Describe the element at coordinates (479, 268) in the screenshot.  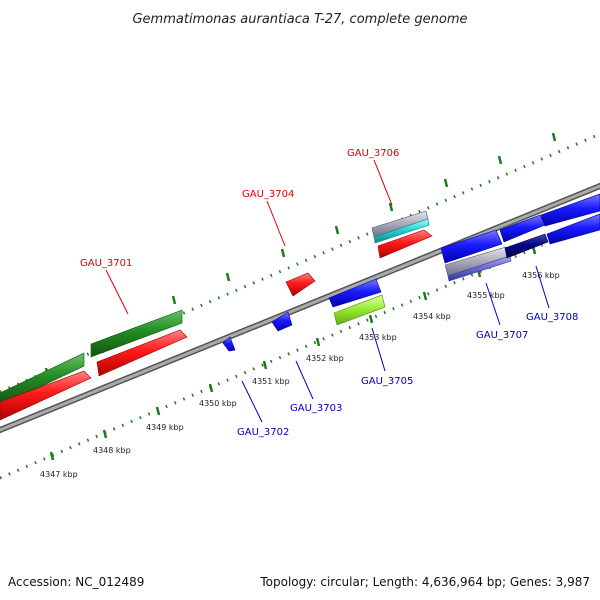
I see `gene-arrow-violet` at that location.